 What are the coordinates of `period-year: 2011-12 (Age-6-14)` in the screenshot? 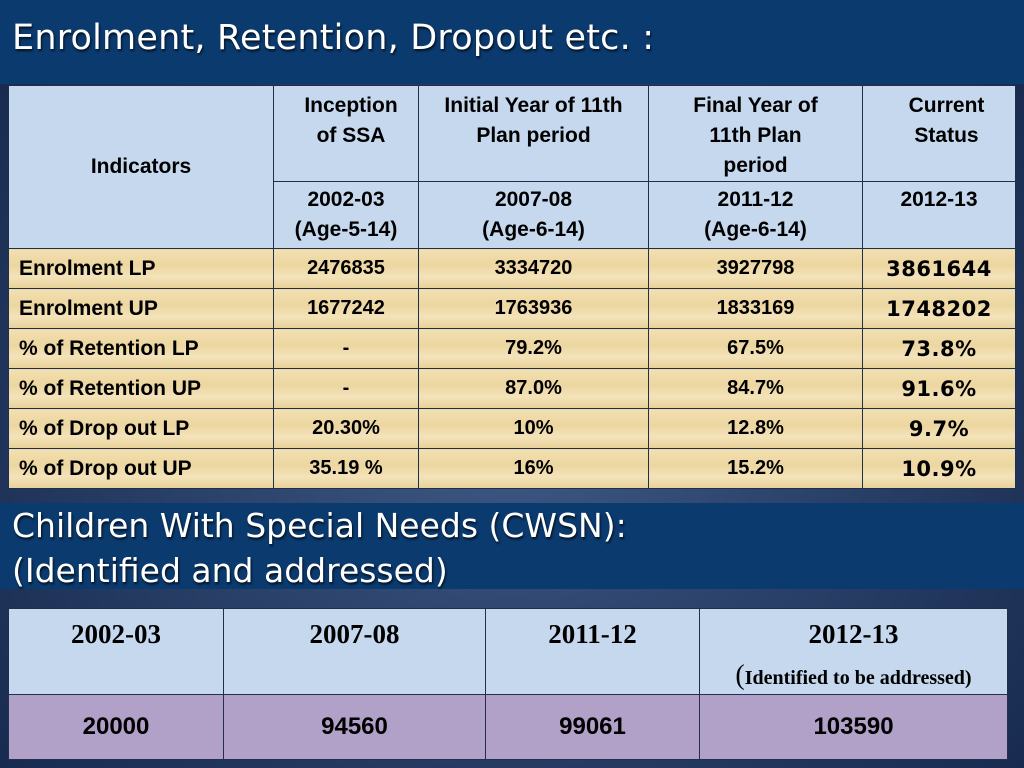 It's located at (755, 215).